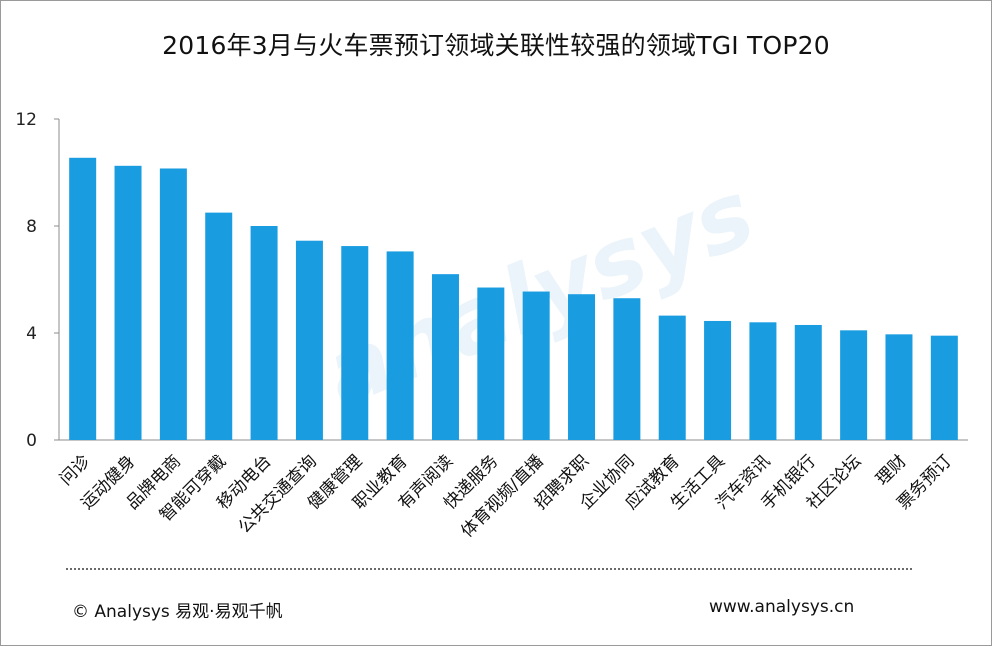 This screenshot has width=992, height=646. Describe the element at coordinates (177, 612) in the screenshot. I see `footer-copyright: © Analysys 易观·易观千帆` at that location.